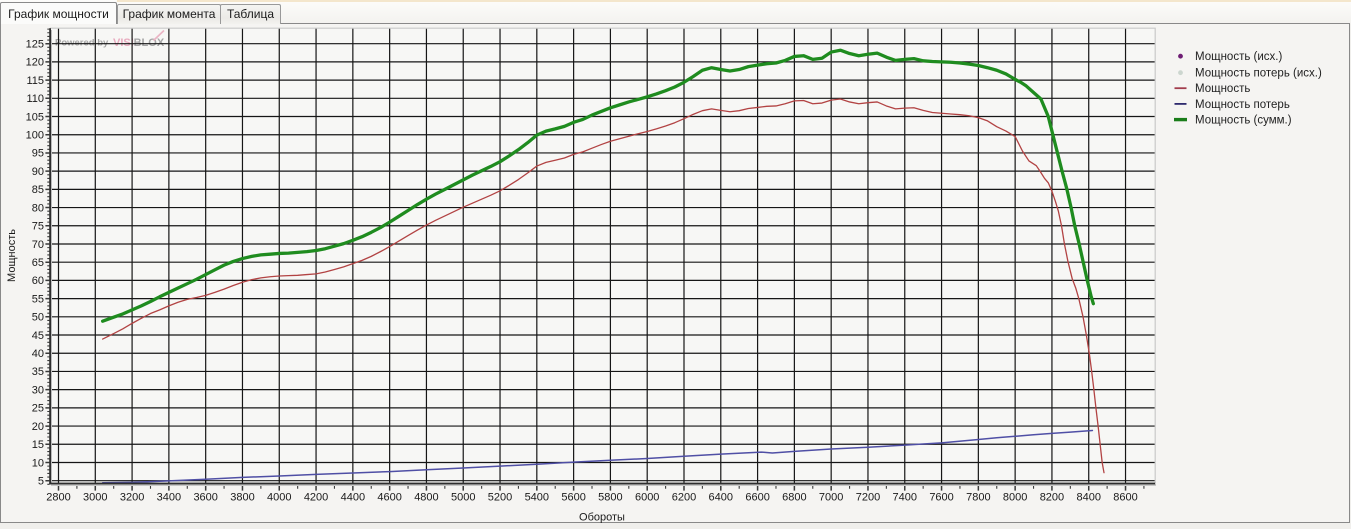 This screenshot has height=529, width=1351. I want to click on svg-text: 5600, so click(573, 498).